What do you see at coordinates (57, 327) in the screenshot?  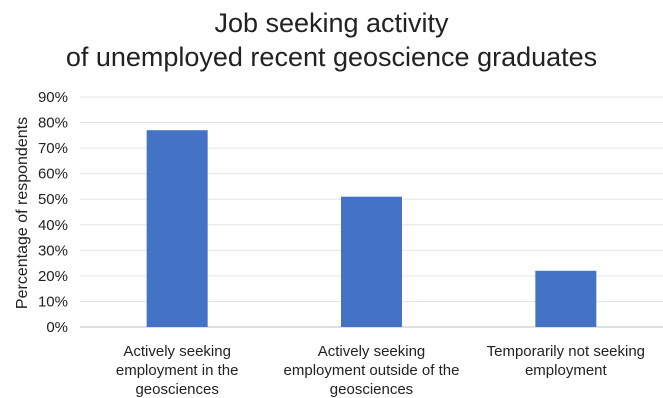 I see `y-tick-label: 0%` at bounding box center [57, 327].